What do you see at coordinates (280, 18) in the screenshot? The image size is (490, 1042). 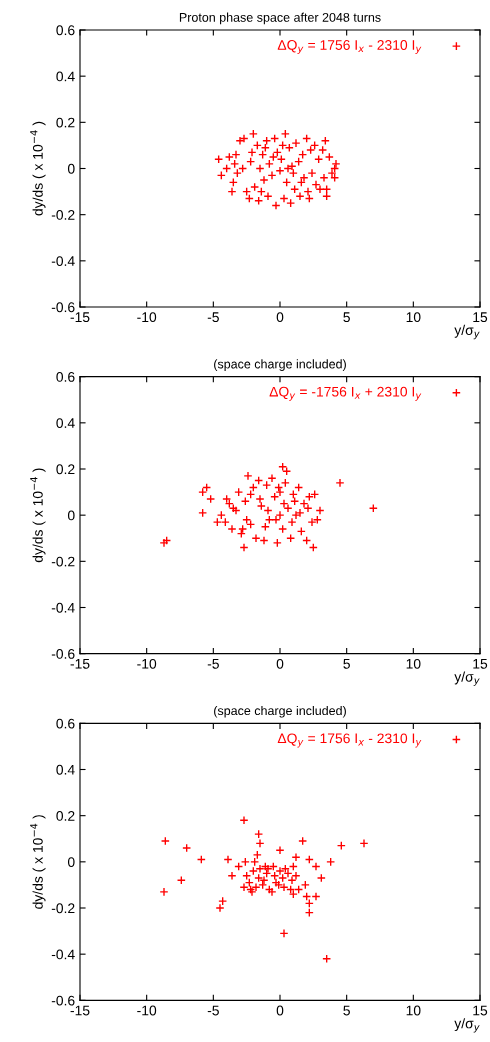 I see `chart-title: Proton phase space after 2048 turns` at bounding box center [280, 18].